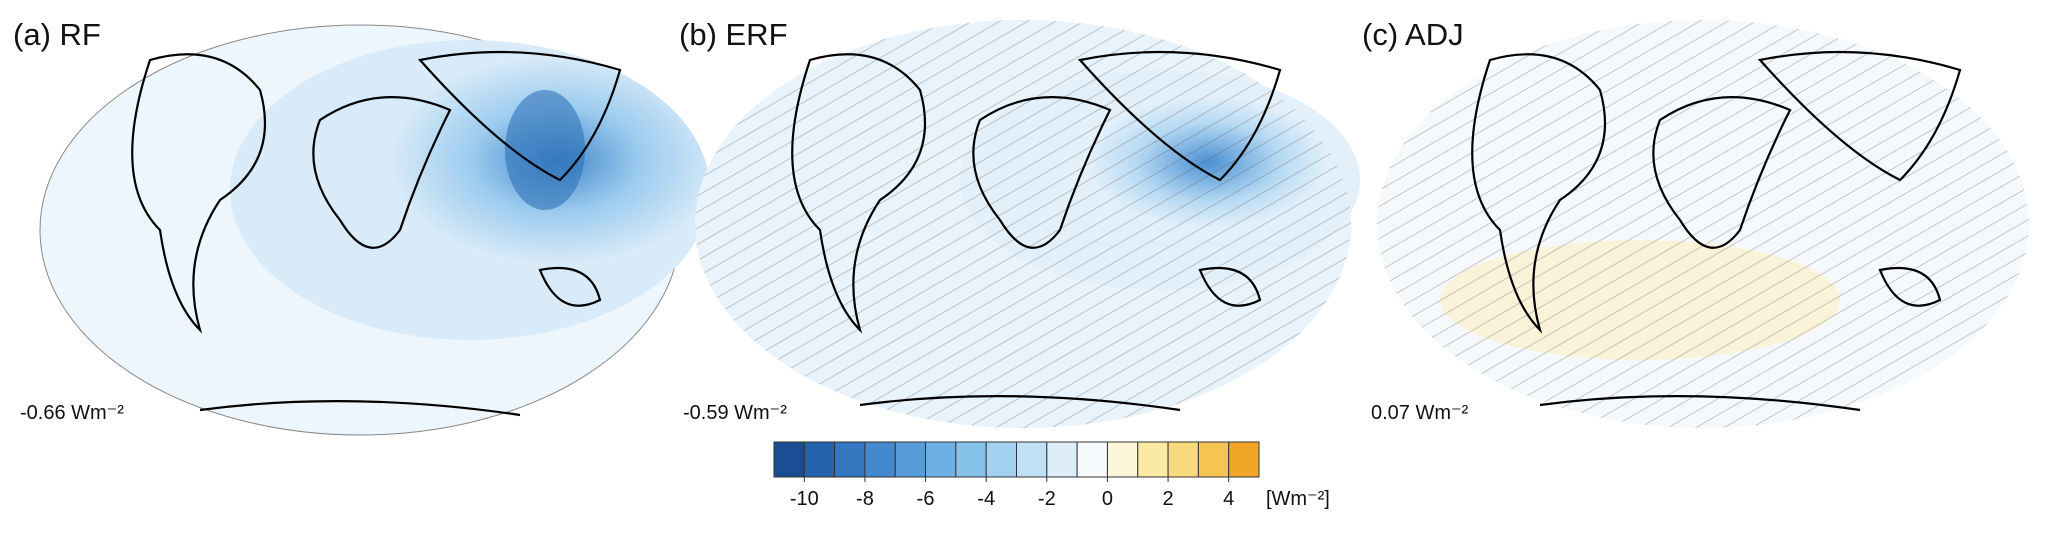 This screenshot has height=535, width=2067. I want to click on global-mean: -0.66 Wm⁻², so click(72, 413).